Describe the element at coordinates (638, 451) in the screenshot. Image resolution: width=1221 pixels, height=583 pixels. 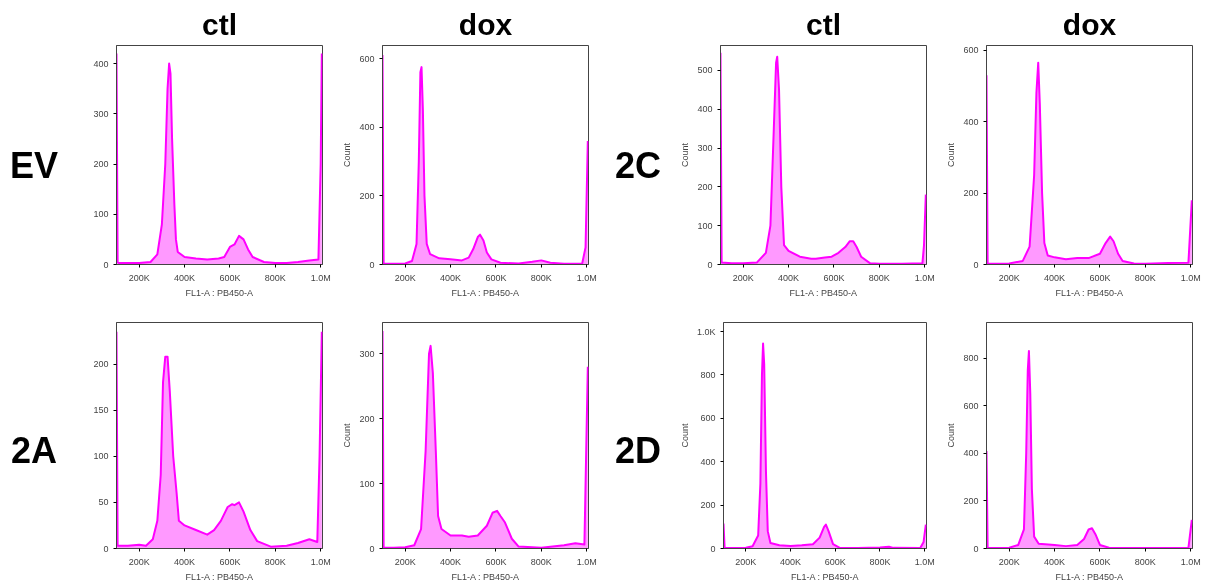
I see `text: 2D` at that location.